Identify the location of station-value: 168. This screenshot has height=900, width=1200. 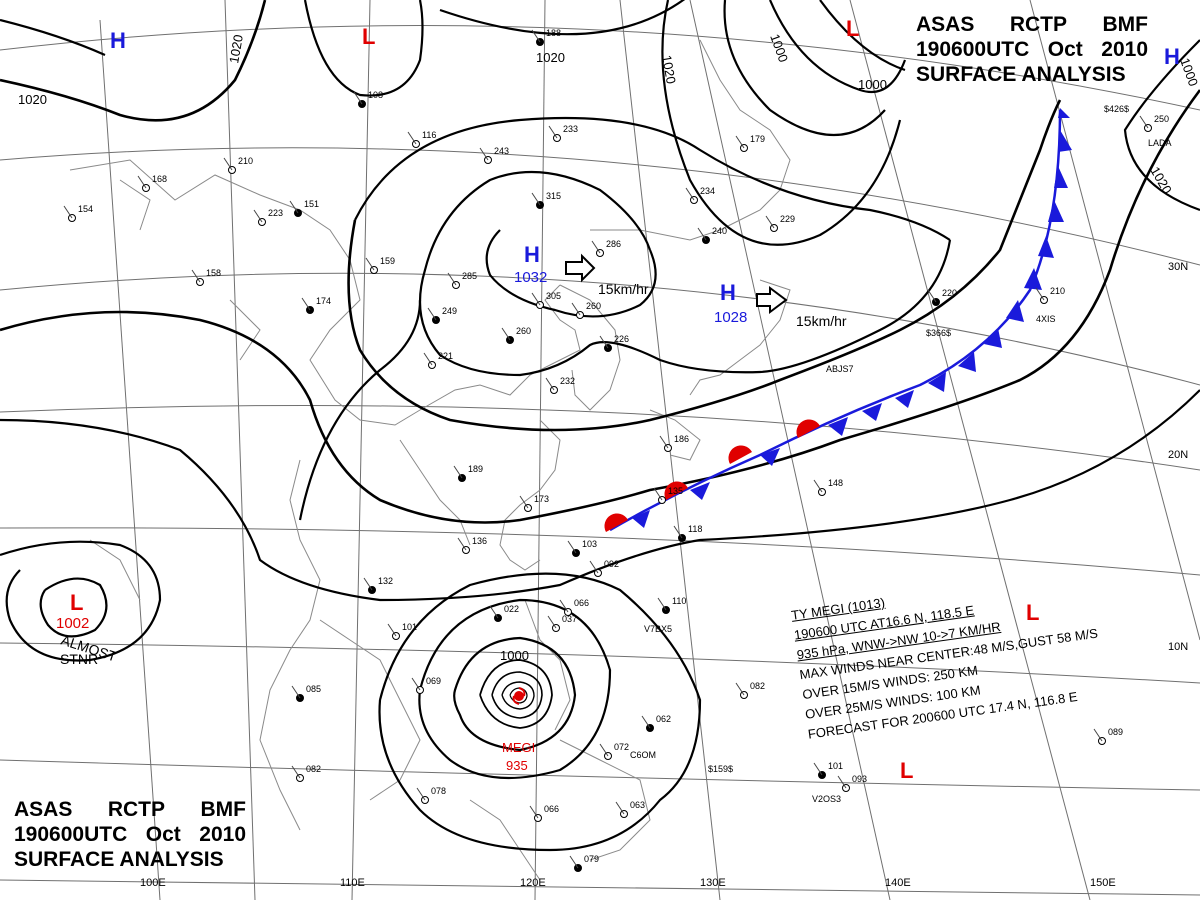
(159, 179).